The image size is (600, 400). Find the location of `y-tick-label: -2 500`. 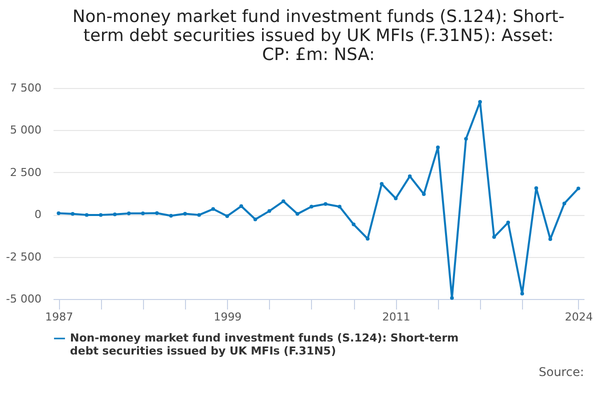

y-tick-label: -2 500 is located at coordinates (24, 257).